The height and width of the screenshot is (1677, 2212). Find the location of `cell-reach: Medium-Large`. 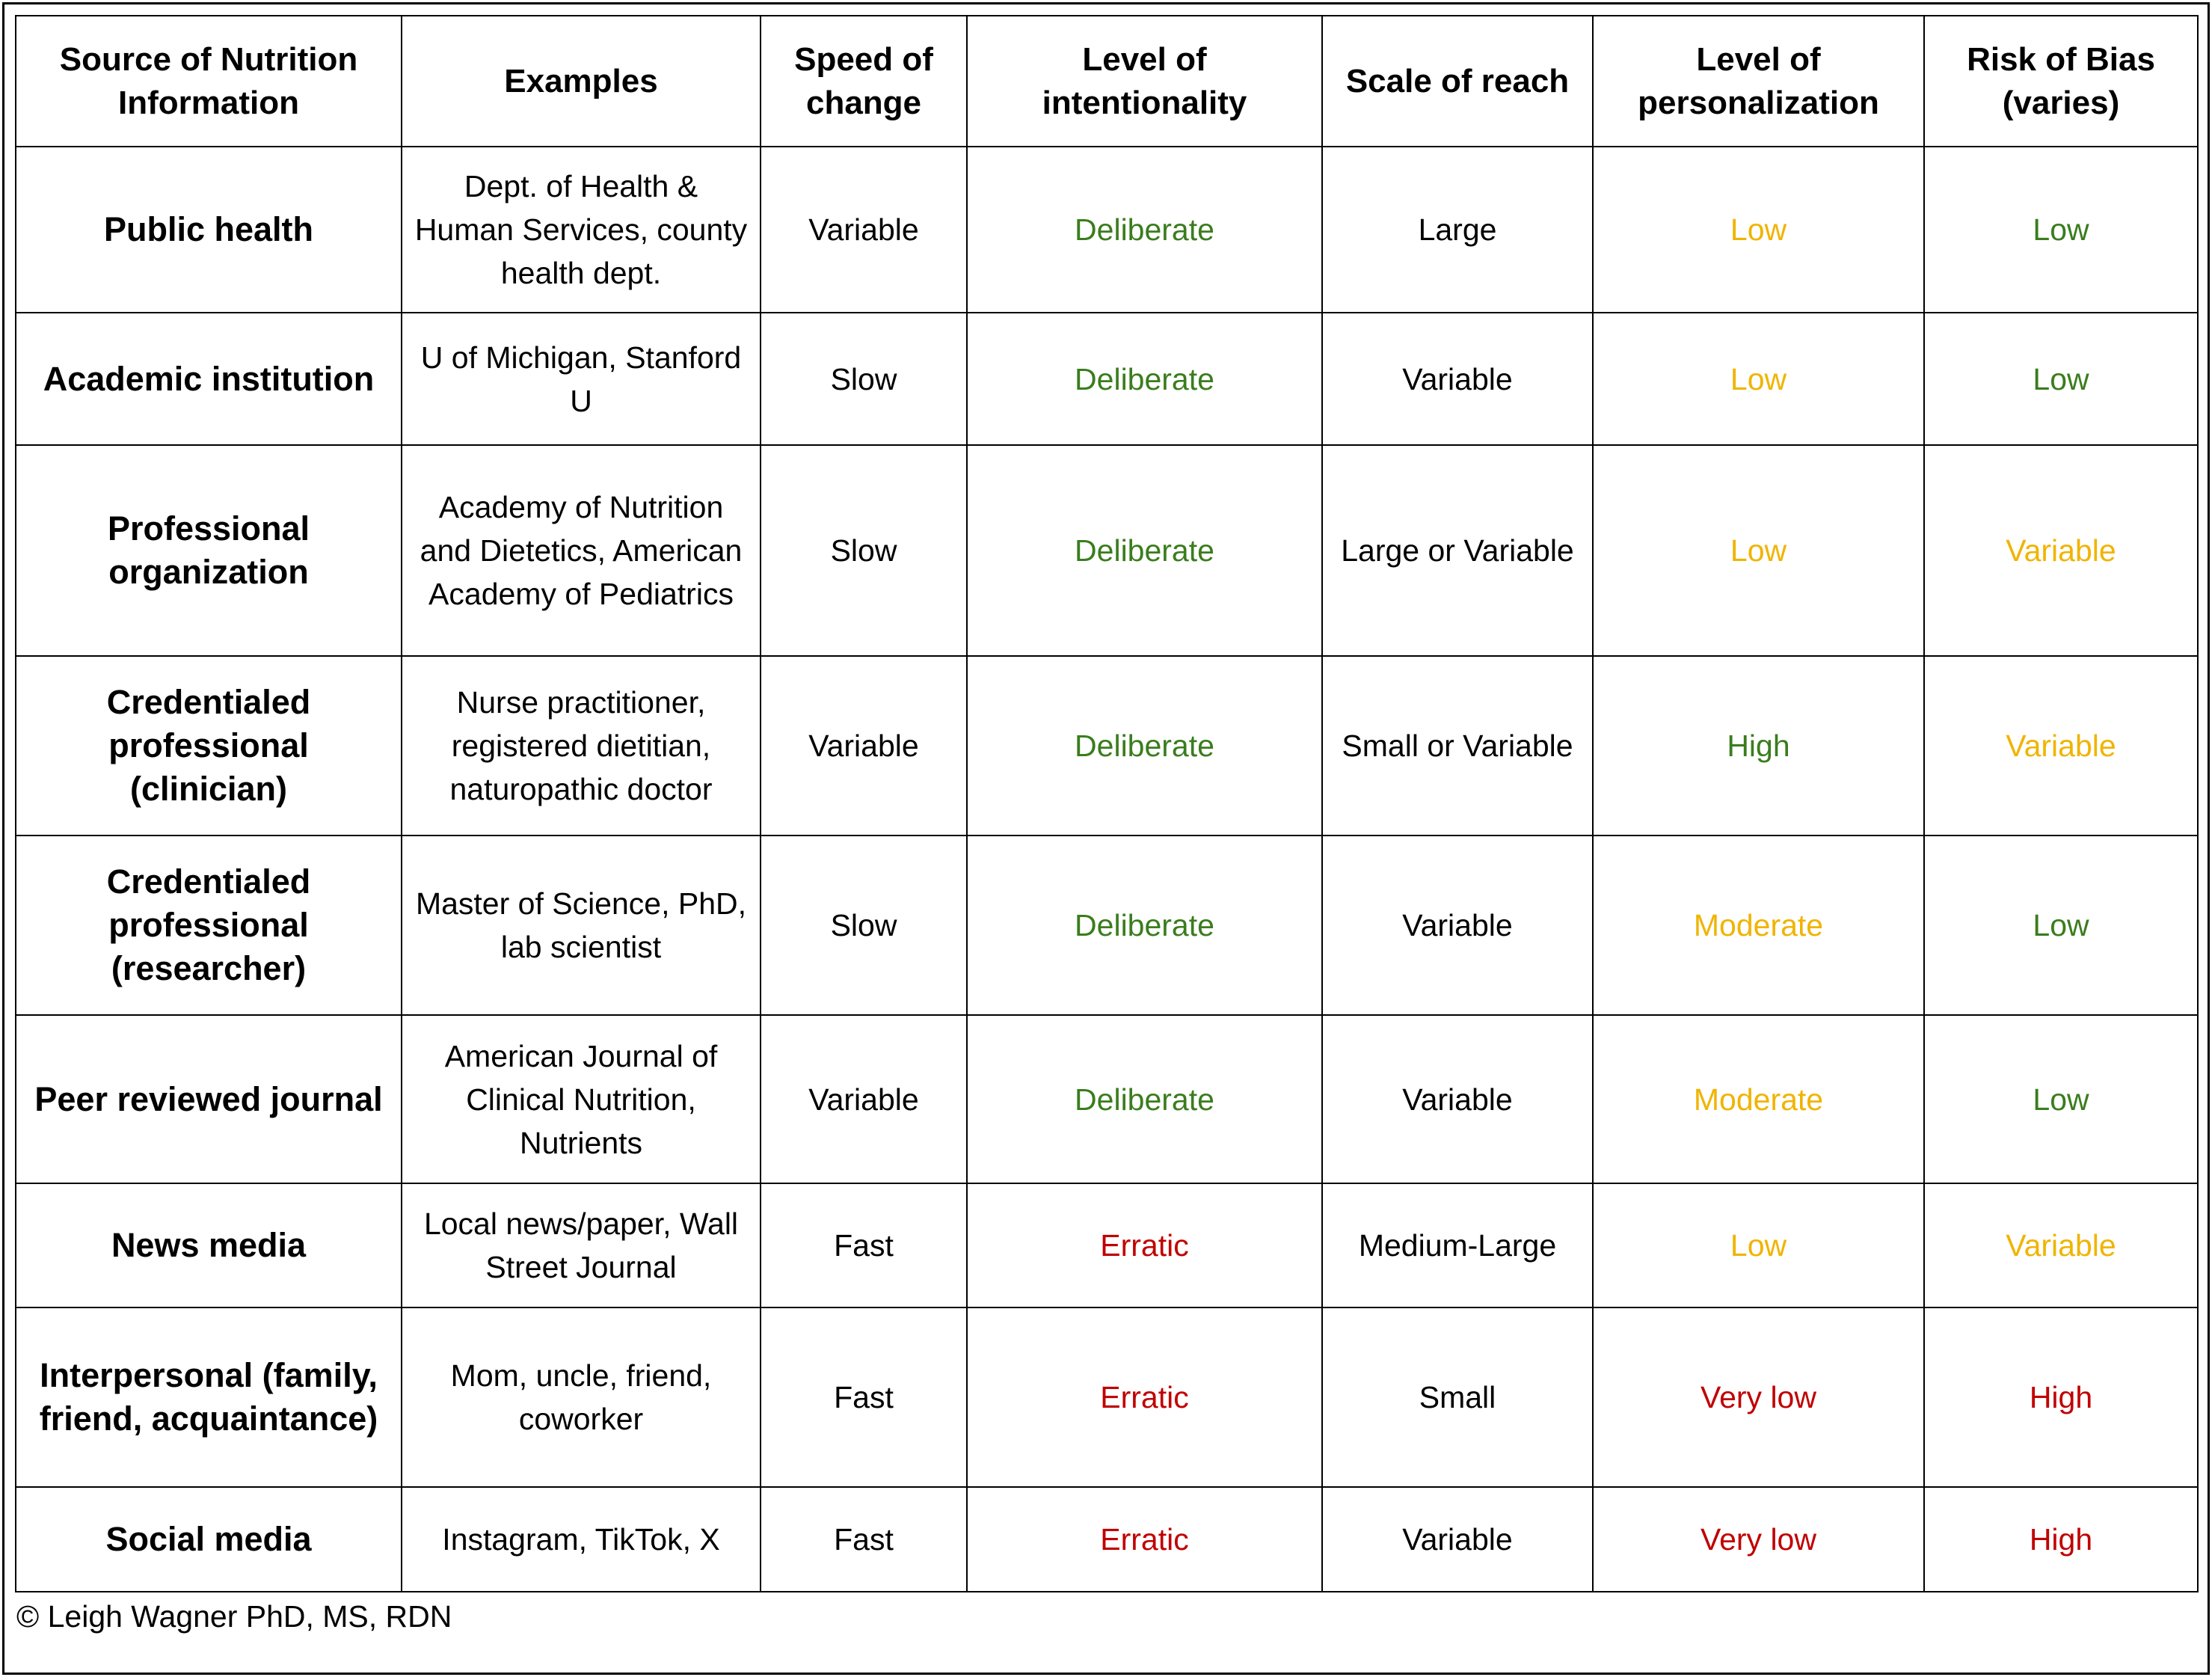

cell-reach: Medium-Large is located at coordinates (1457, 1246).